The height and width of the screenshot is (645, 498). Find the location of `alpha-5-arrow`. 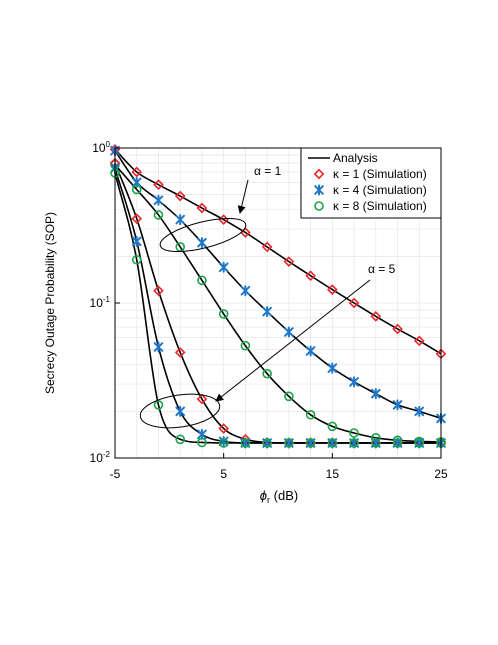

alpha-5-arrow is located at coordinates (293, 340).